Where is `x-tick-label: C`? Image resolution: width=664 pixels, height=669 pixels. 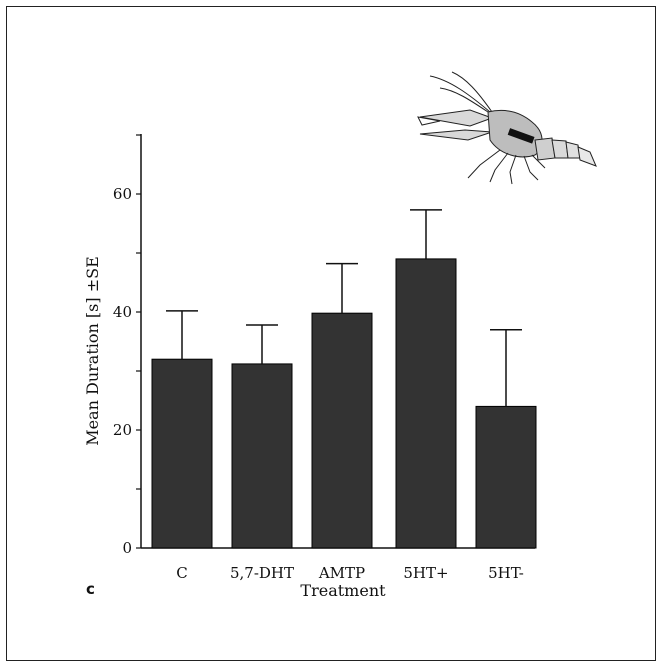
x-tick-label: C is located at coordinates (181, 573).